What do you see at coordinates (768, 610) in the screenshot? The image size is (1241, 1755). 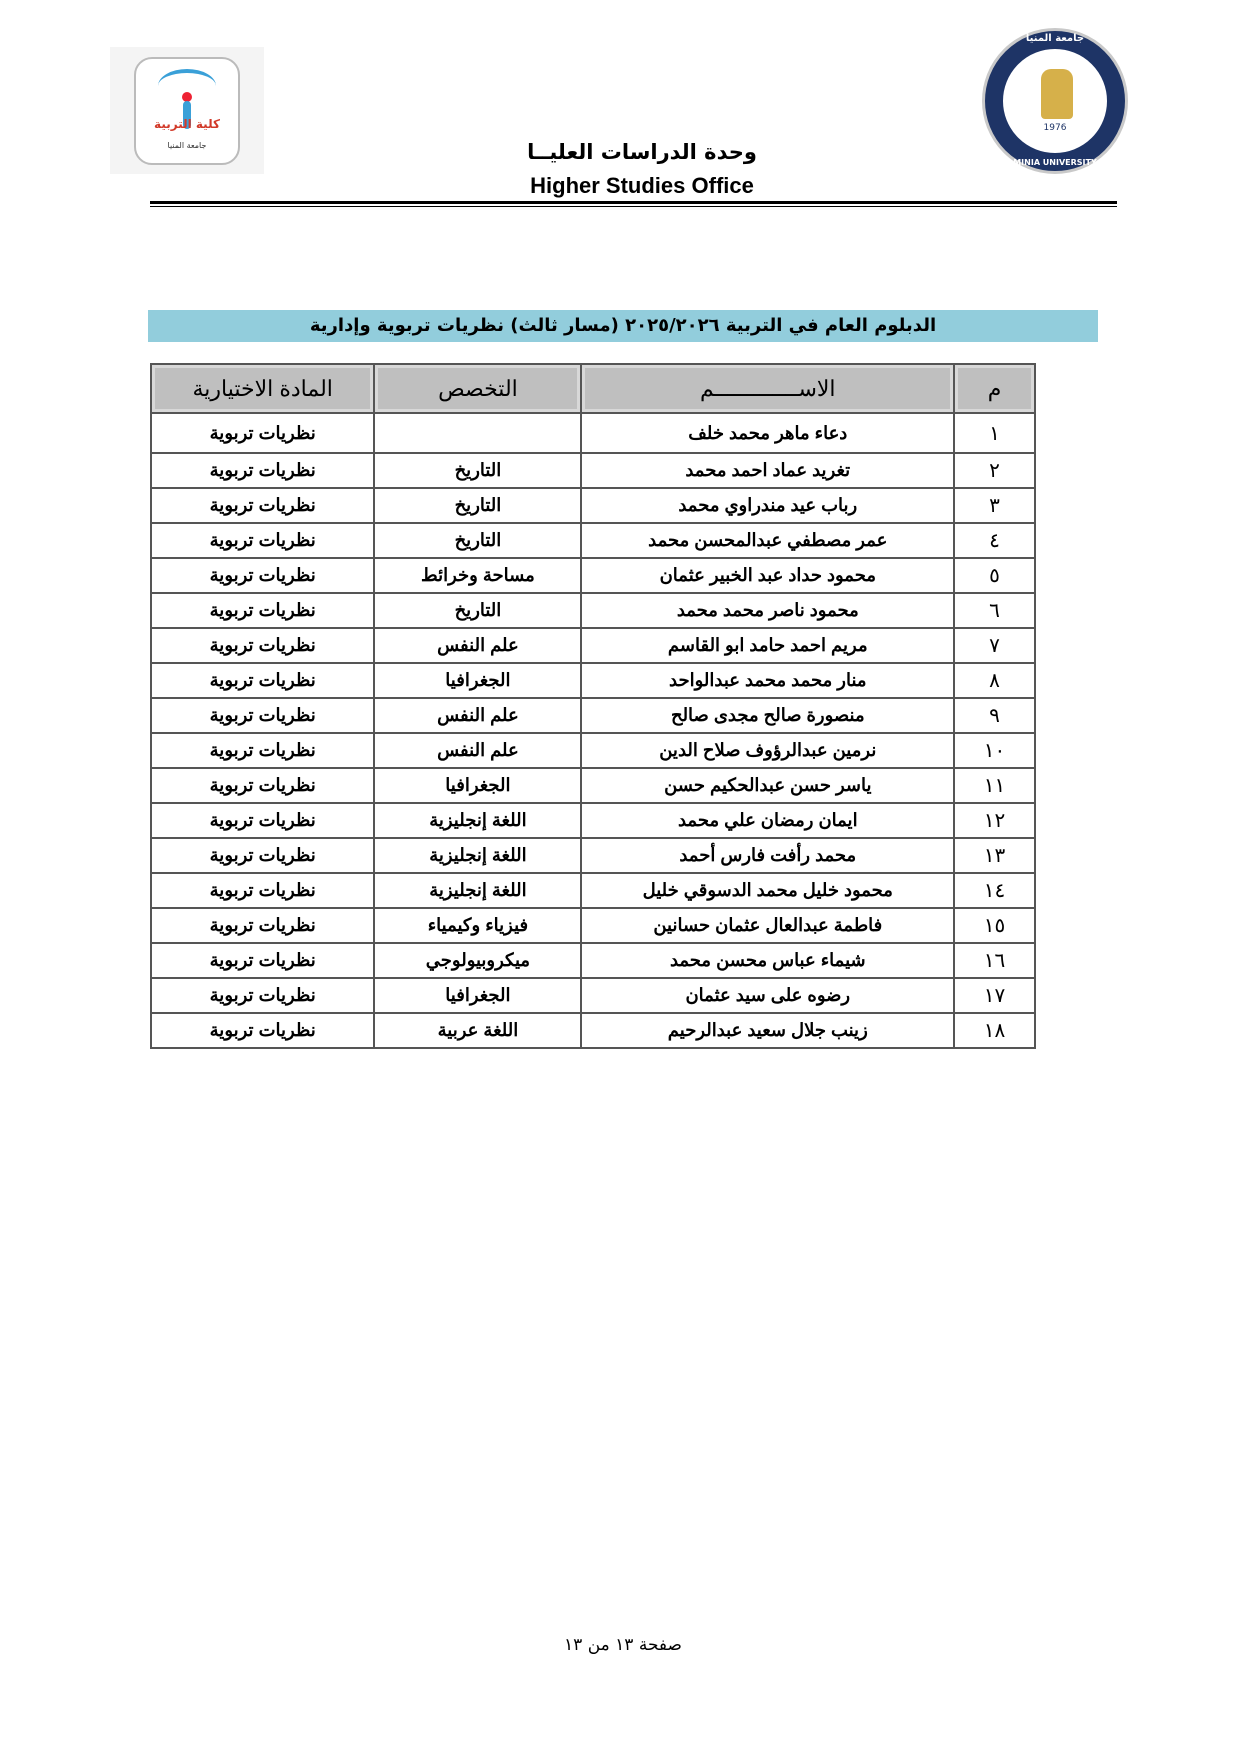 I see `cell-name: محمود ناصر محمد محمد` at bounding box center [768, 610].